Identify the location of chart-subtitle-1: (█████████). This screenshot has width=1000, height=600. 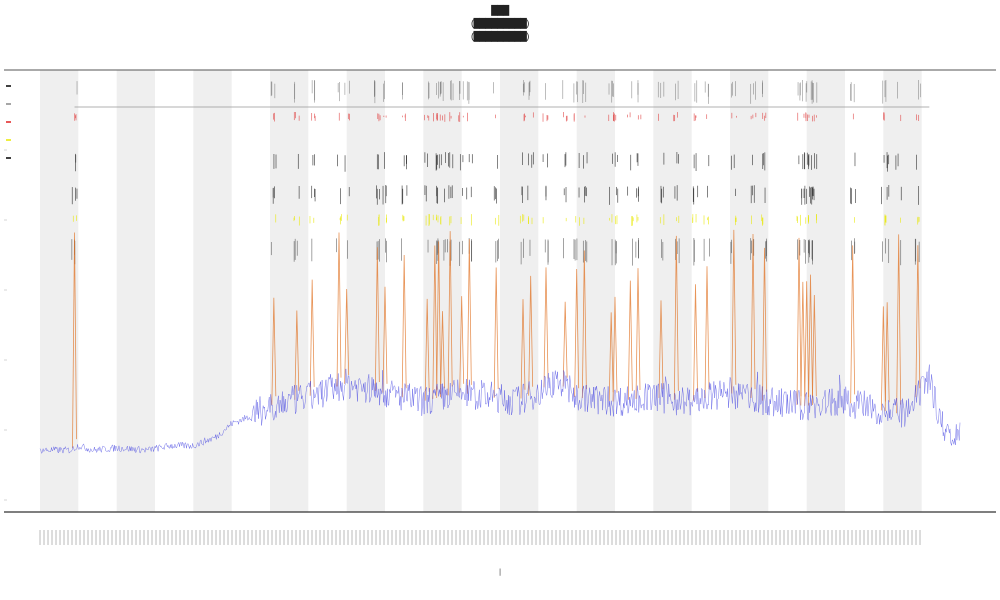
(500, 23).